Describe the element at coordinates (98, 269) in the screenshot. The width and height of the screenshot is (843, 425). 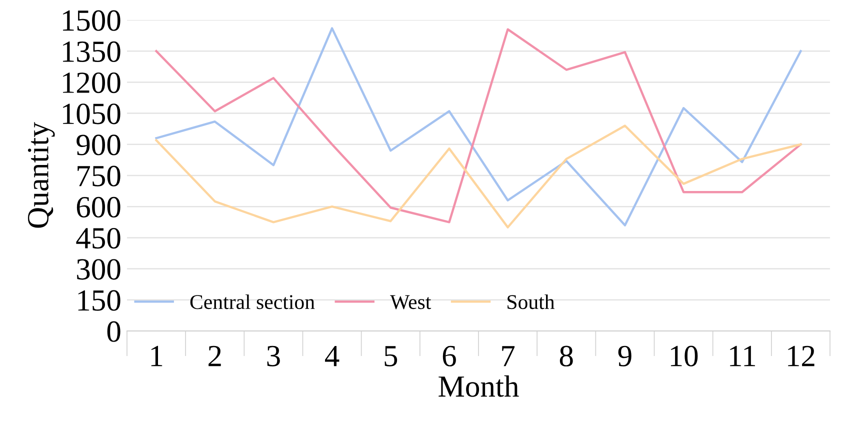
I see `y-tick-label: 300` at that location.